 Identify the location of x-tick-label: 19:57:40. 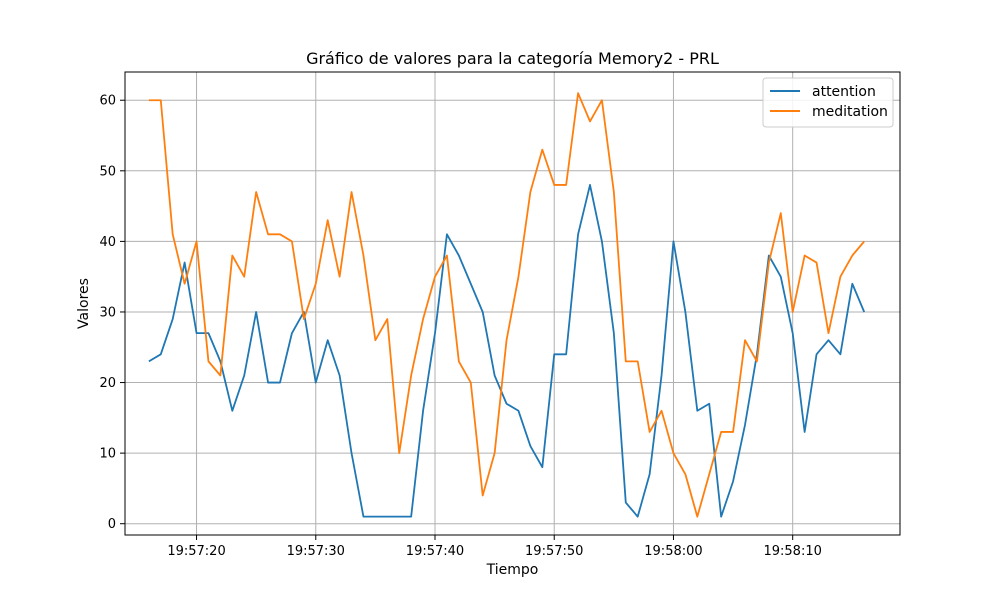
(435, 551).